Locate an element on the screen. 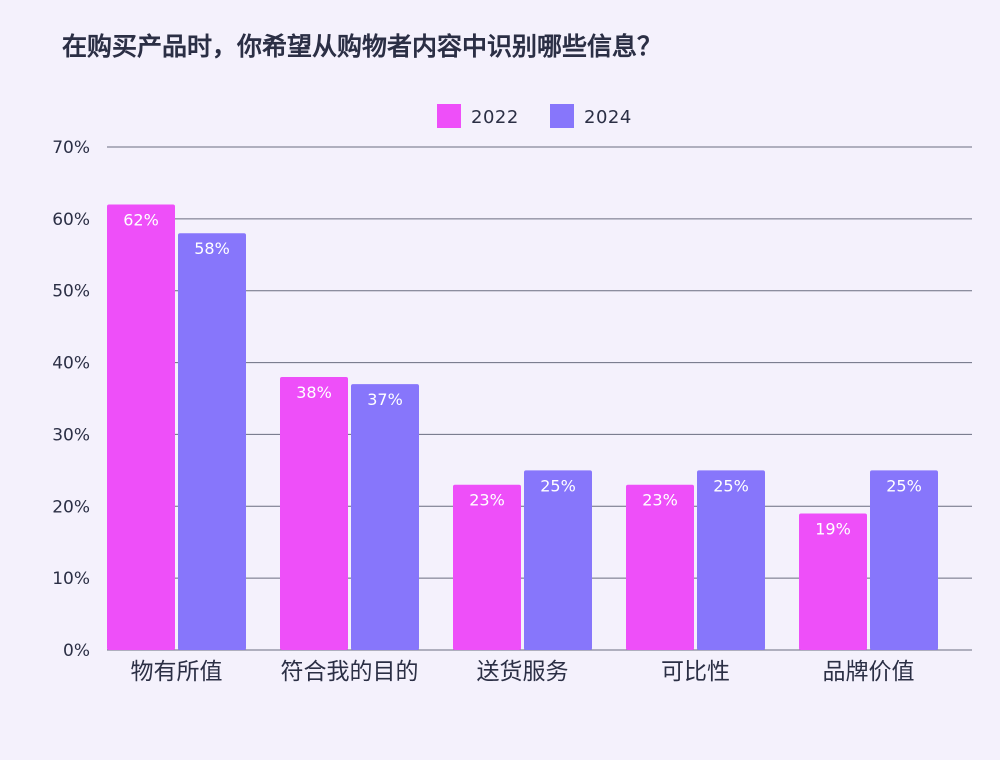 The width and height of the screenshot is (1000, 760). data-label: 62% is located at coordinates (141, 219).